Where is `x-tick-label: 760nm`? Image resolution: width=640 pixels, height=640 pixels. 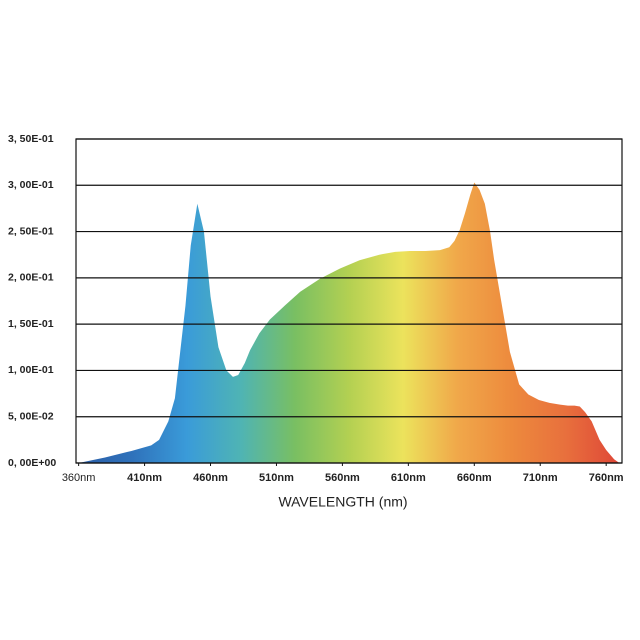
x-tick-label: 760nm is located at coordinates (606, 478).